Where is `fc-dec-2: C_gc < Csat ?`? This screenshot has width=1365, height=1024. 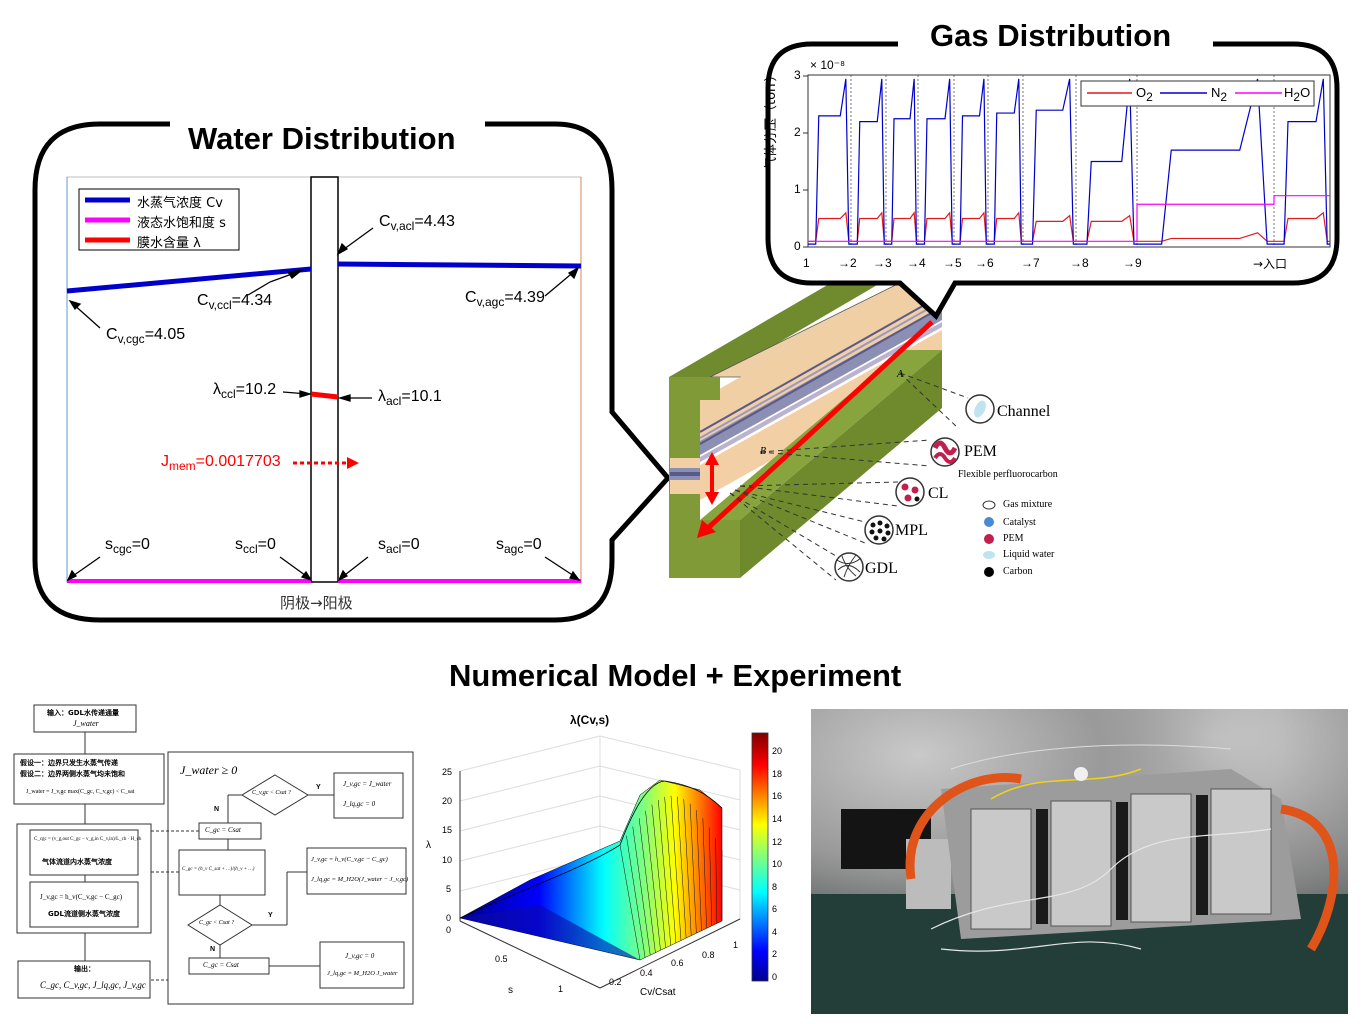 fc-dec-2: C_gc < Csat ? is located at coordinates (217, 923).